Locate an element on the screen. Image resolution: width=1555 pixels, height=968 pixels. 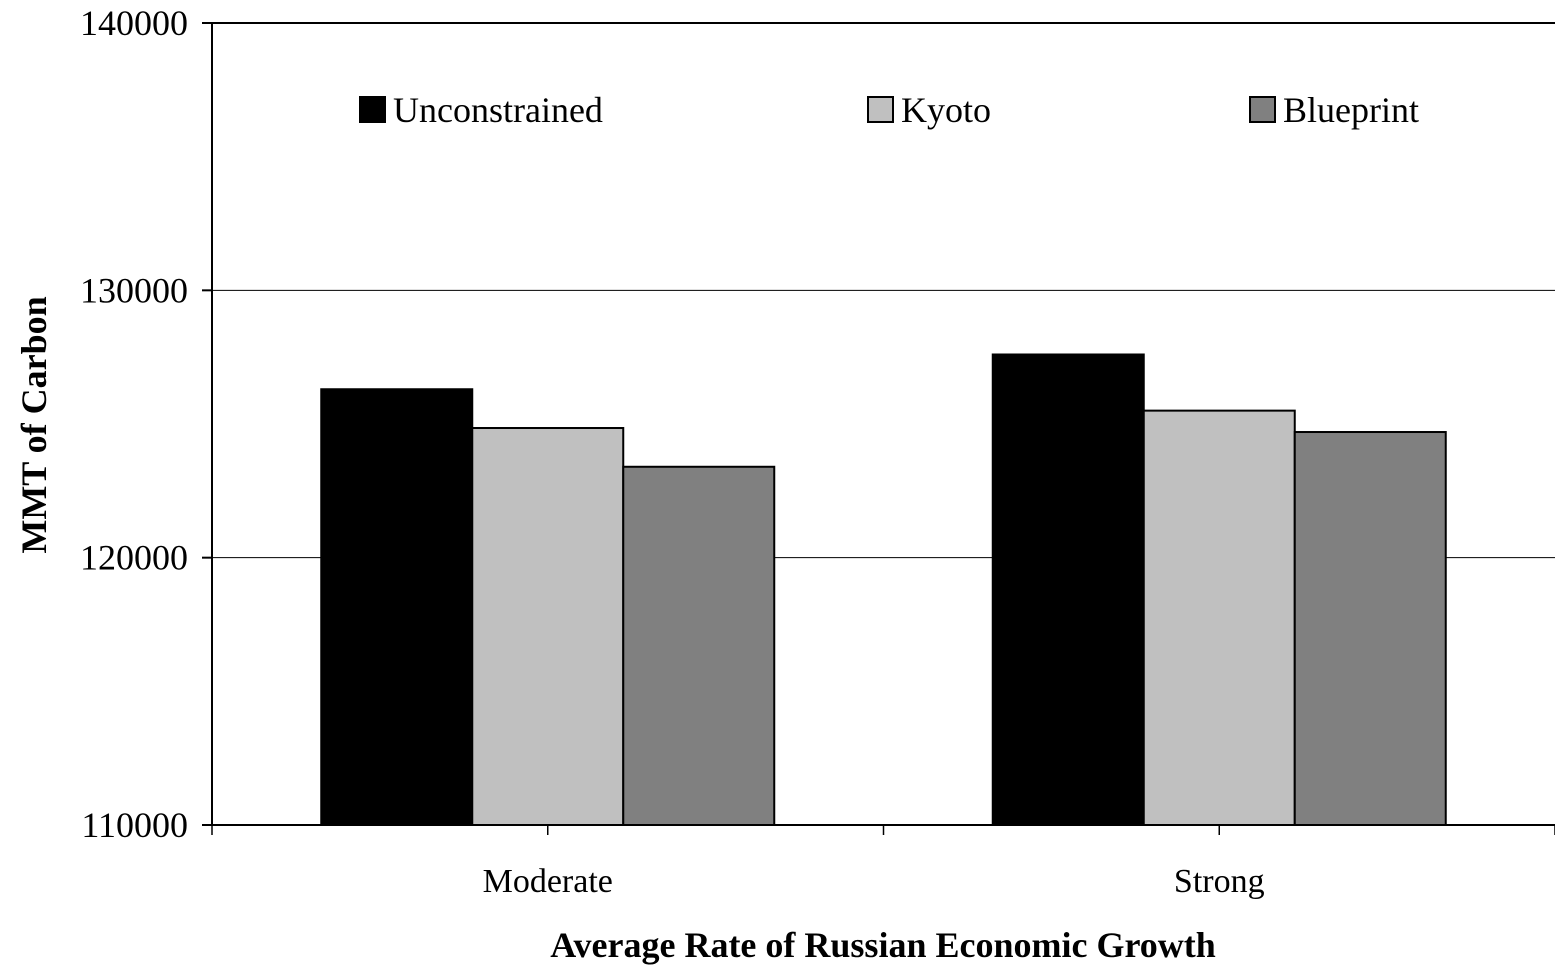
bar-blueprint-moderate is located at coordinates (699, 645).